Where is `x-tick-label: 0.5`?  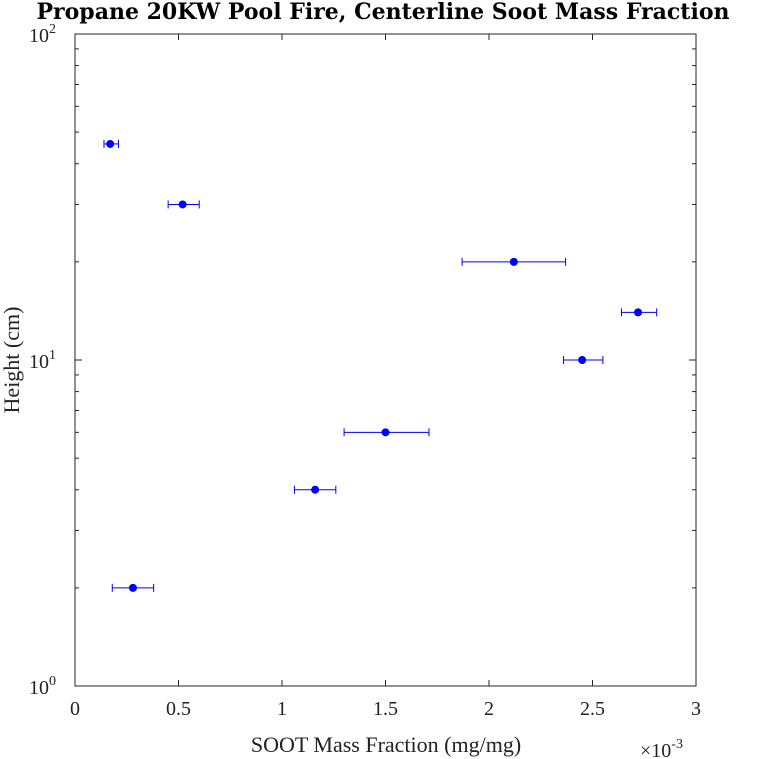
x-tick-label: 0.5 is located at coordinates (178, 709).